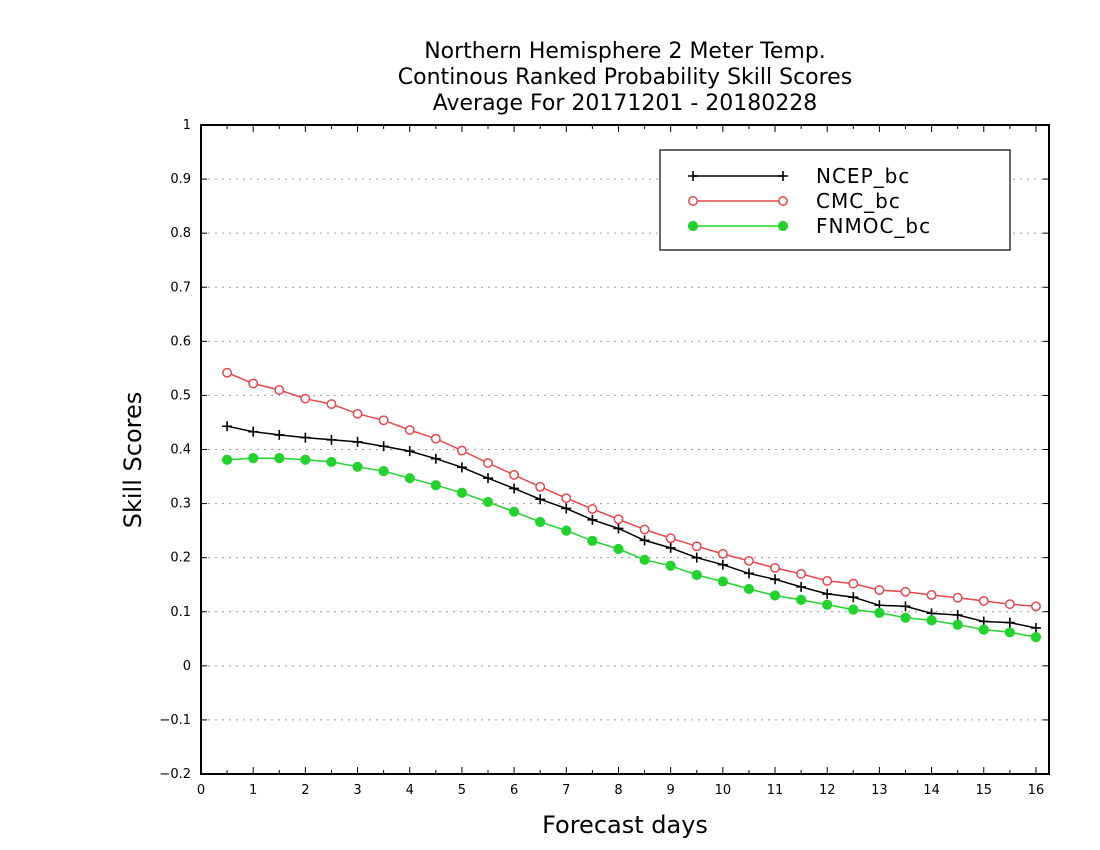  What do you see at coordinates (983, 790) in the screenshot?
I see `x-tick-label: 15` at bounding box center [983, 790].